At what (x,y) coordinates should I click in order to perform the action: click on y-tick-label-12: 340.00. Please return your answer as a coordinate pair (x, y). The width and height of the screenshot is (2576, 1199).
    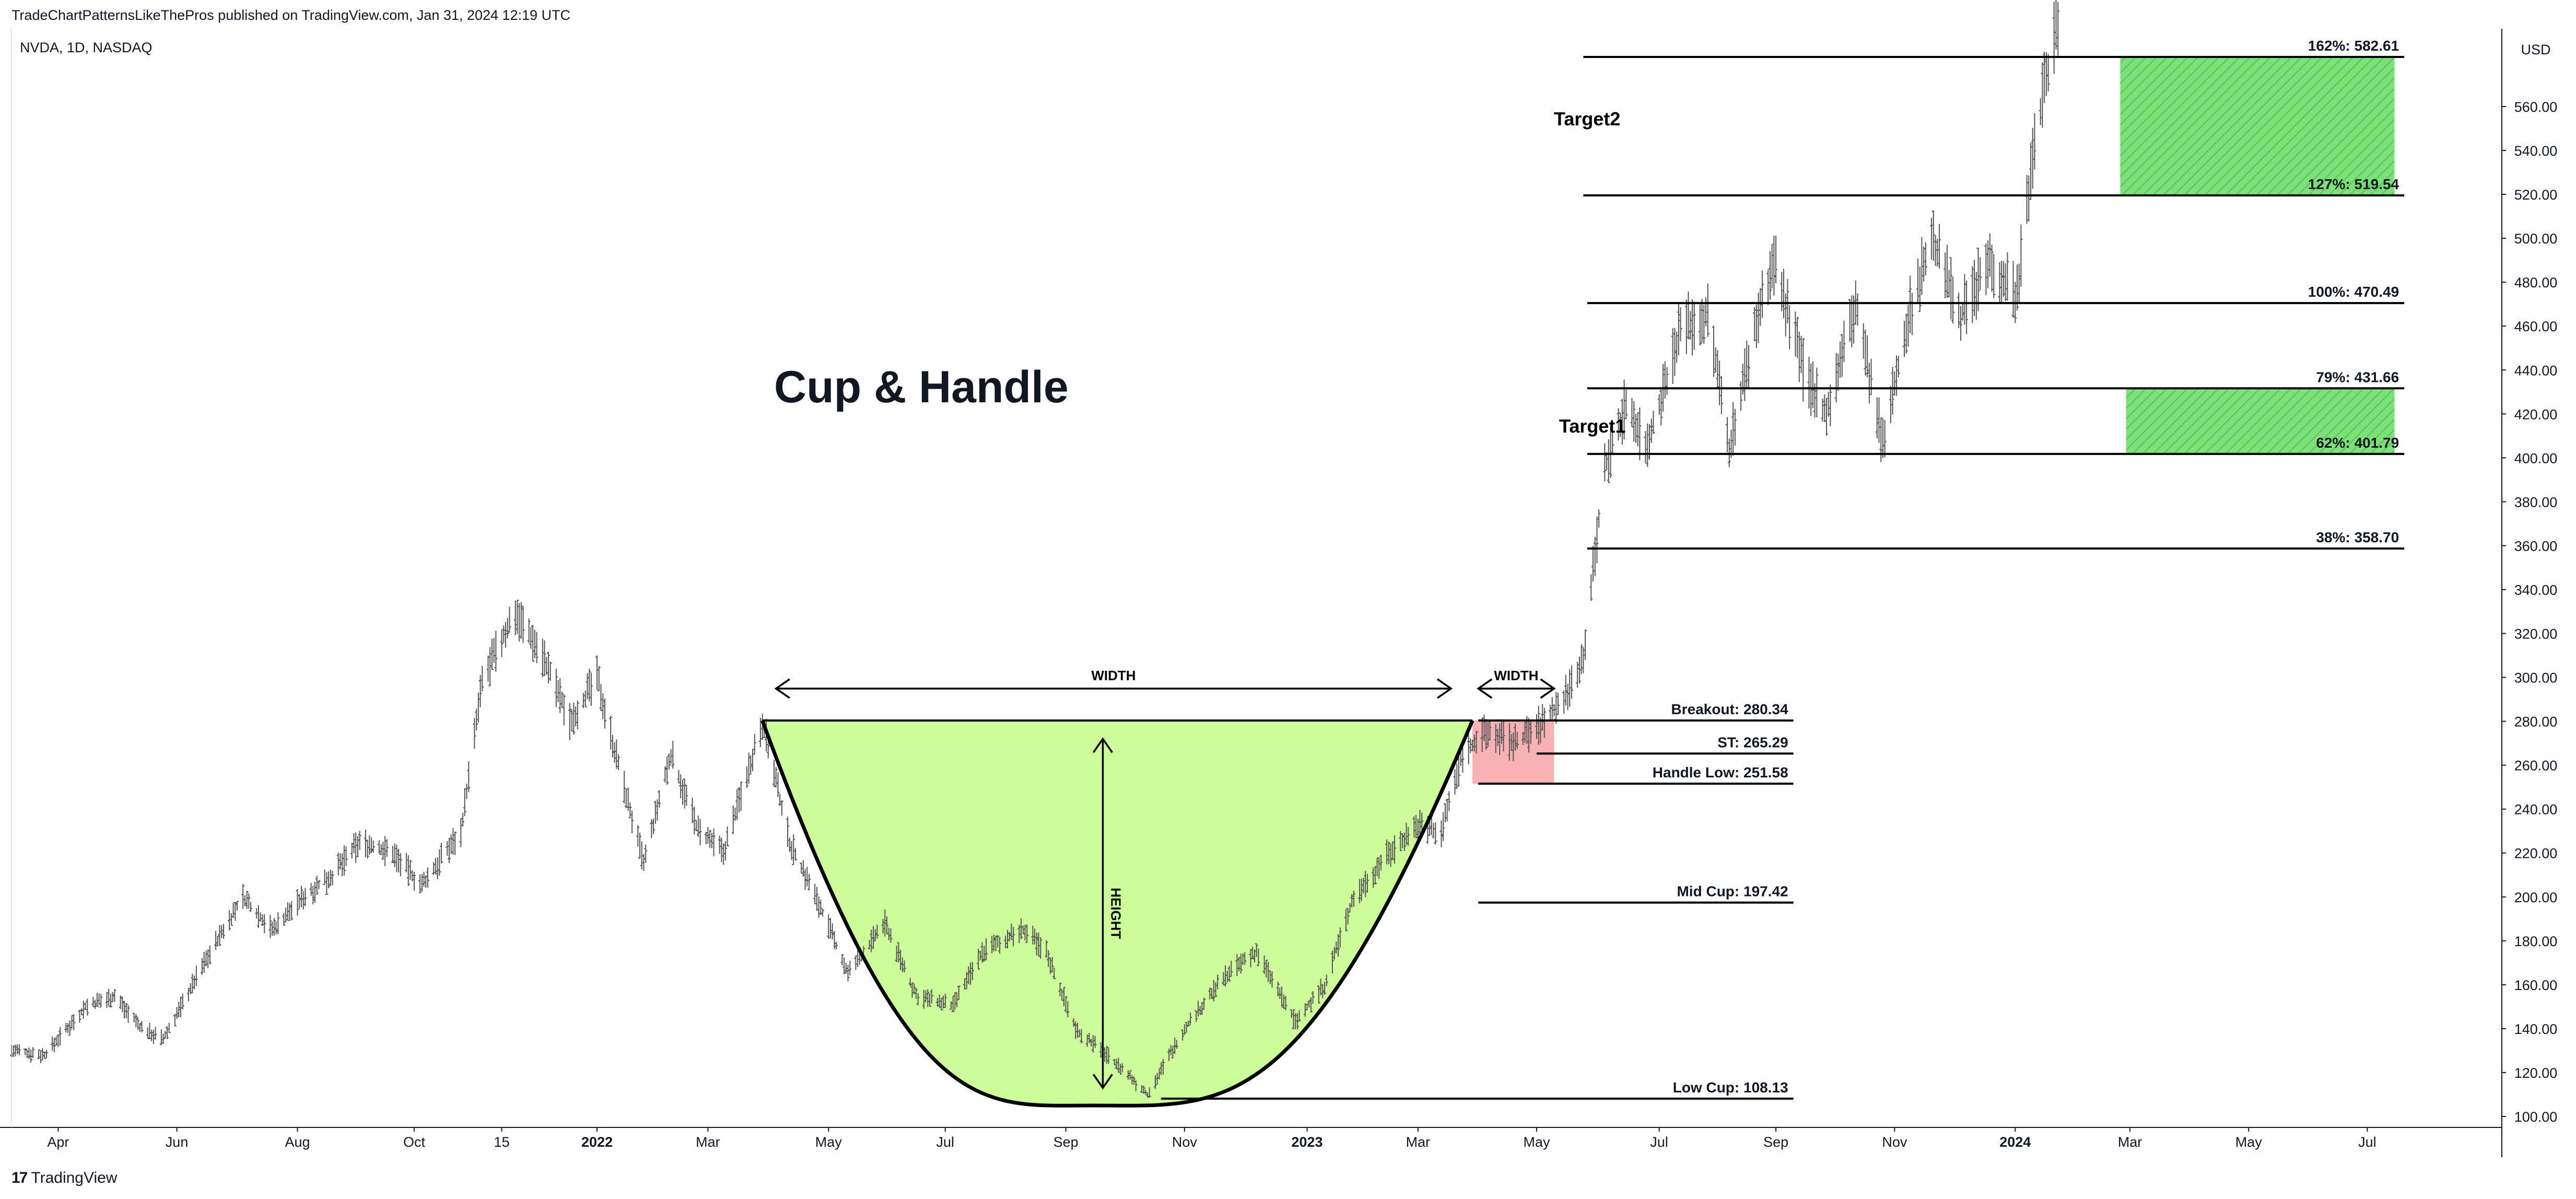
    Looking at the image, I should click on (2536, 590).